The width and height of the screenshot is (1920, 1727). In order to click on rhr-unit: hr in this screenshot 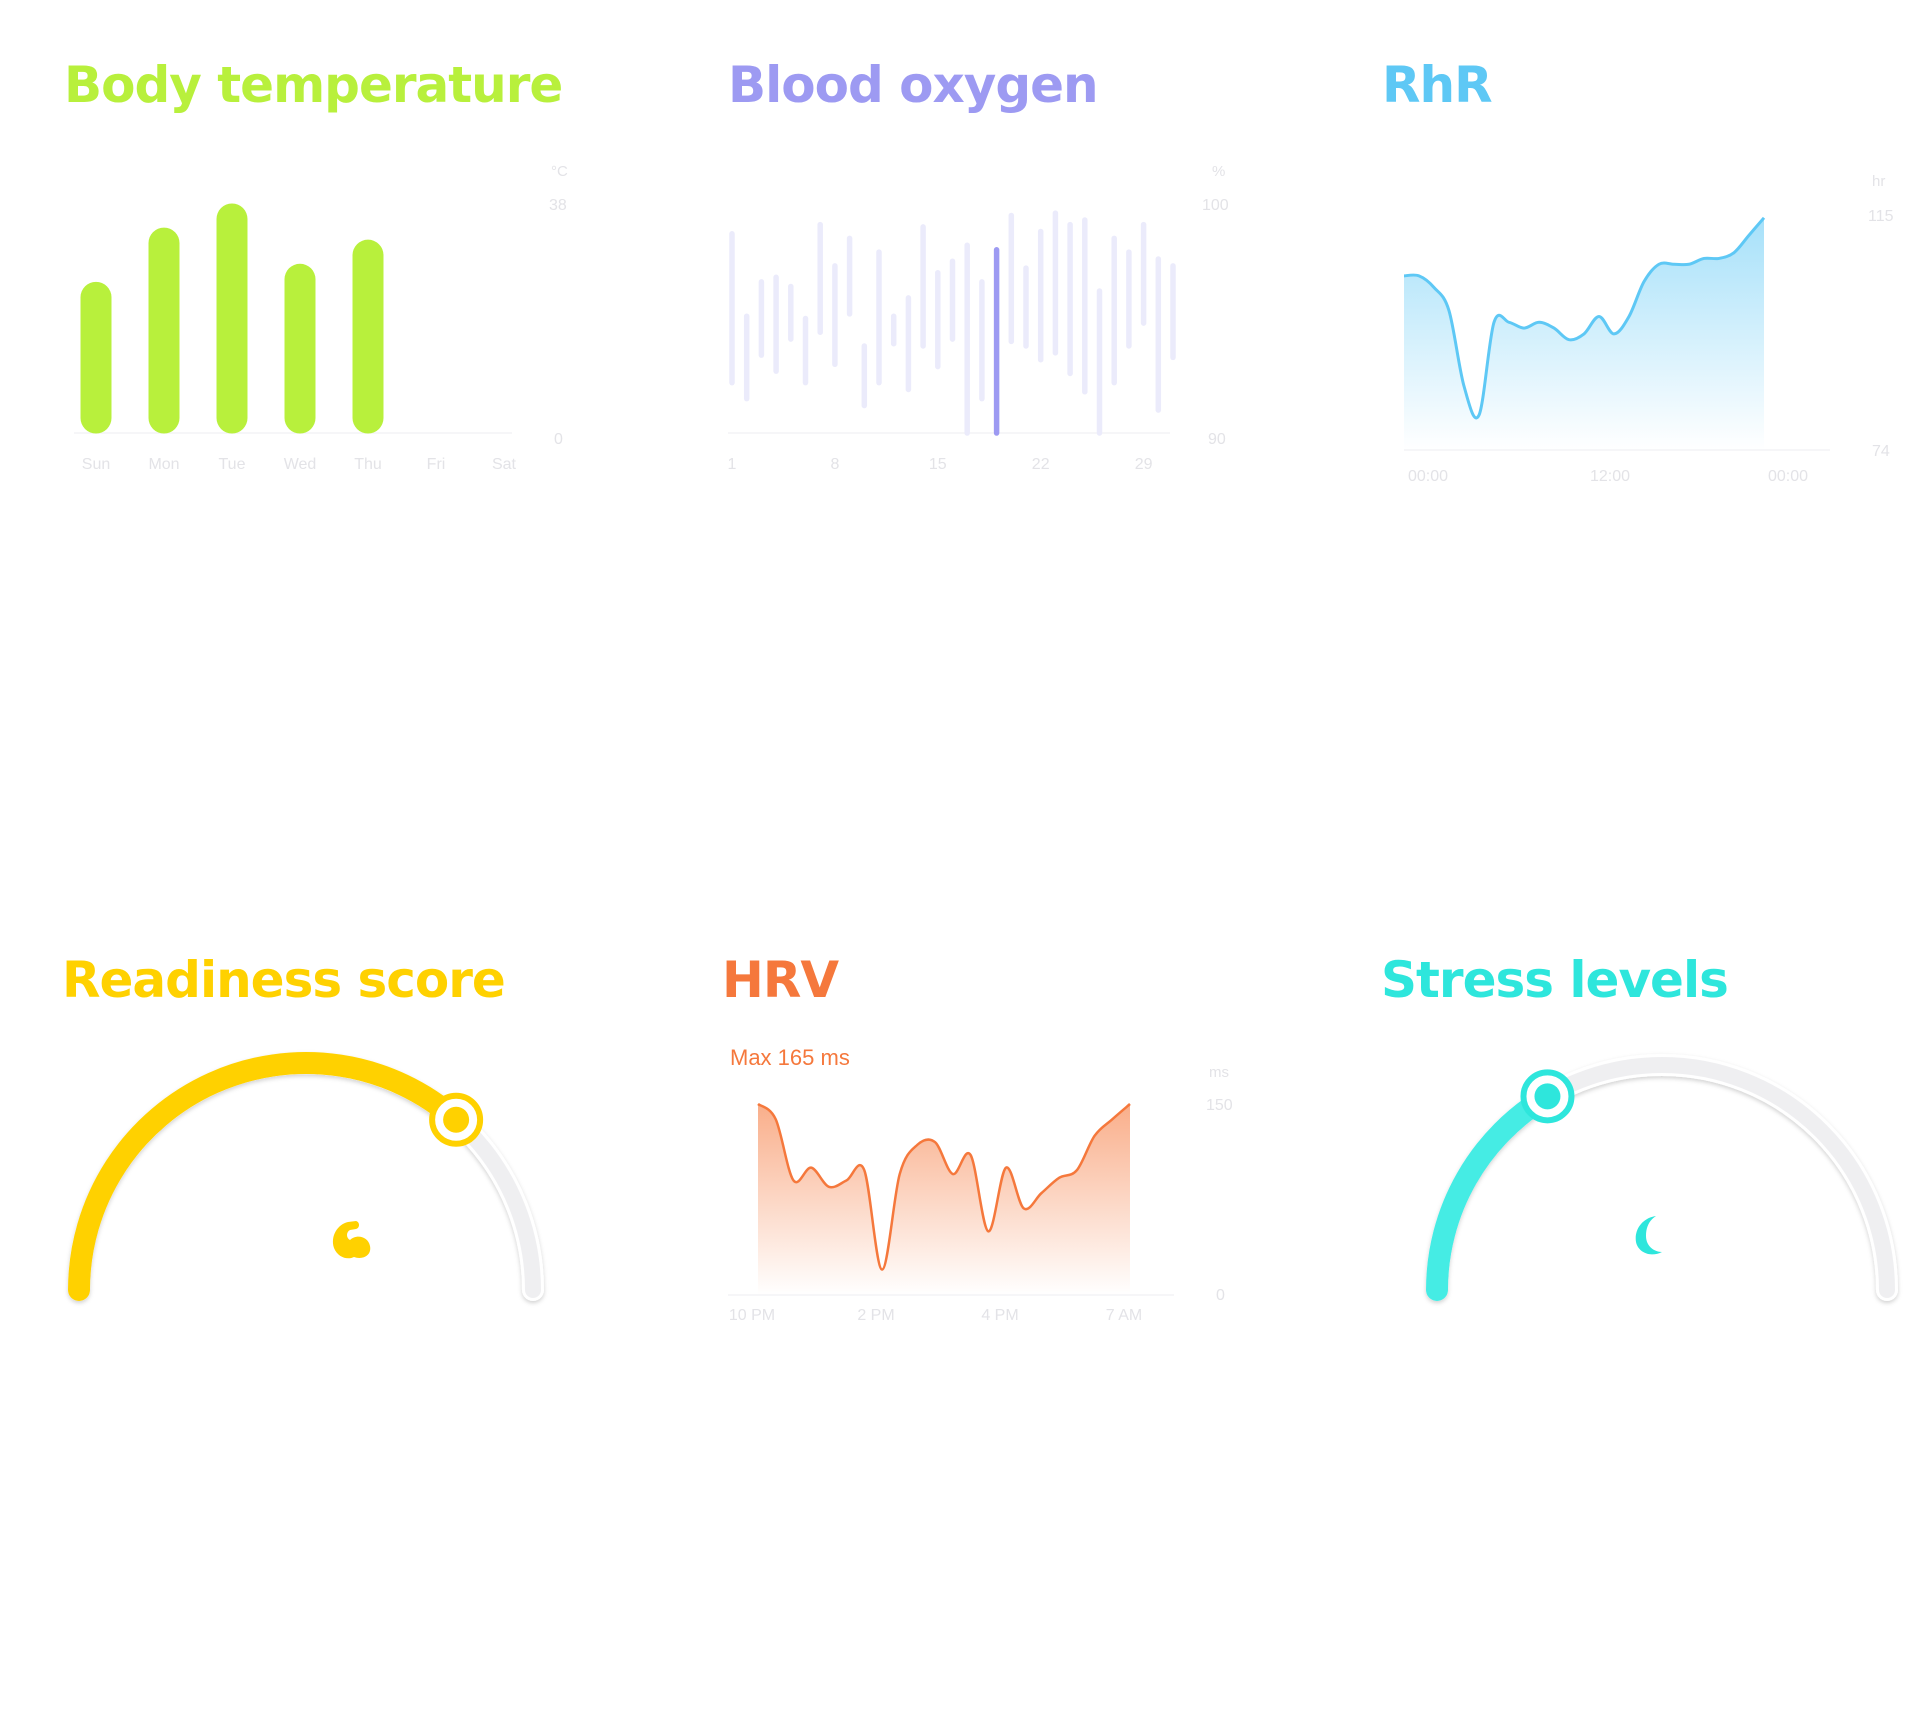, I will do `click(1878, 181)`.